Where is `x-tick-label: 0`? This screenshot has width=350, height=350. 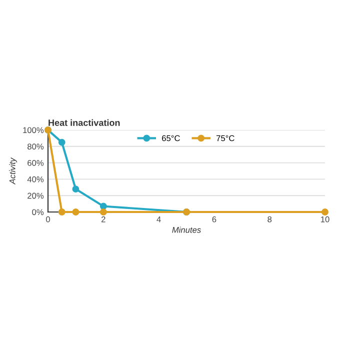
x-tick-label: 0 is located at coordinates (48, 219).